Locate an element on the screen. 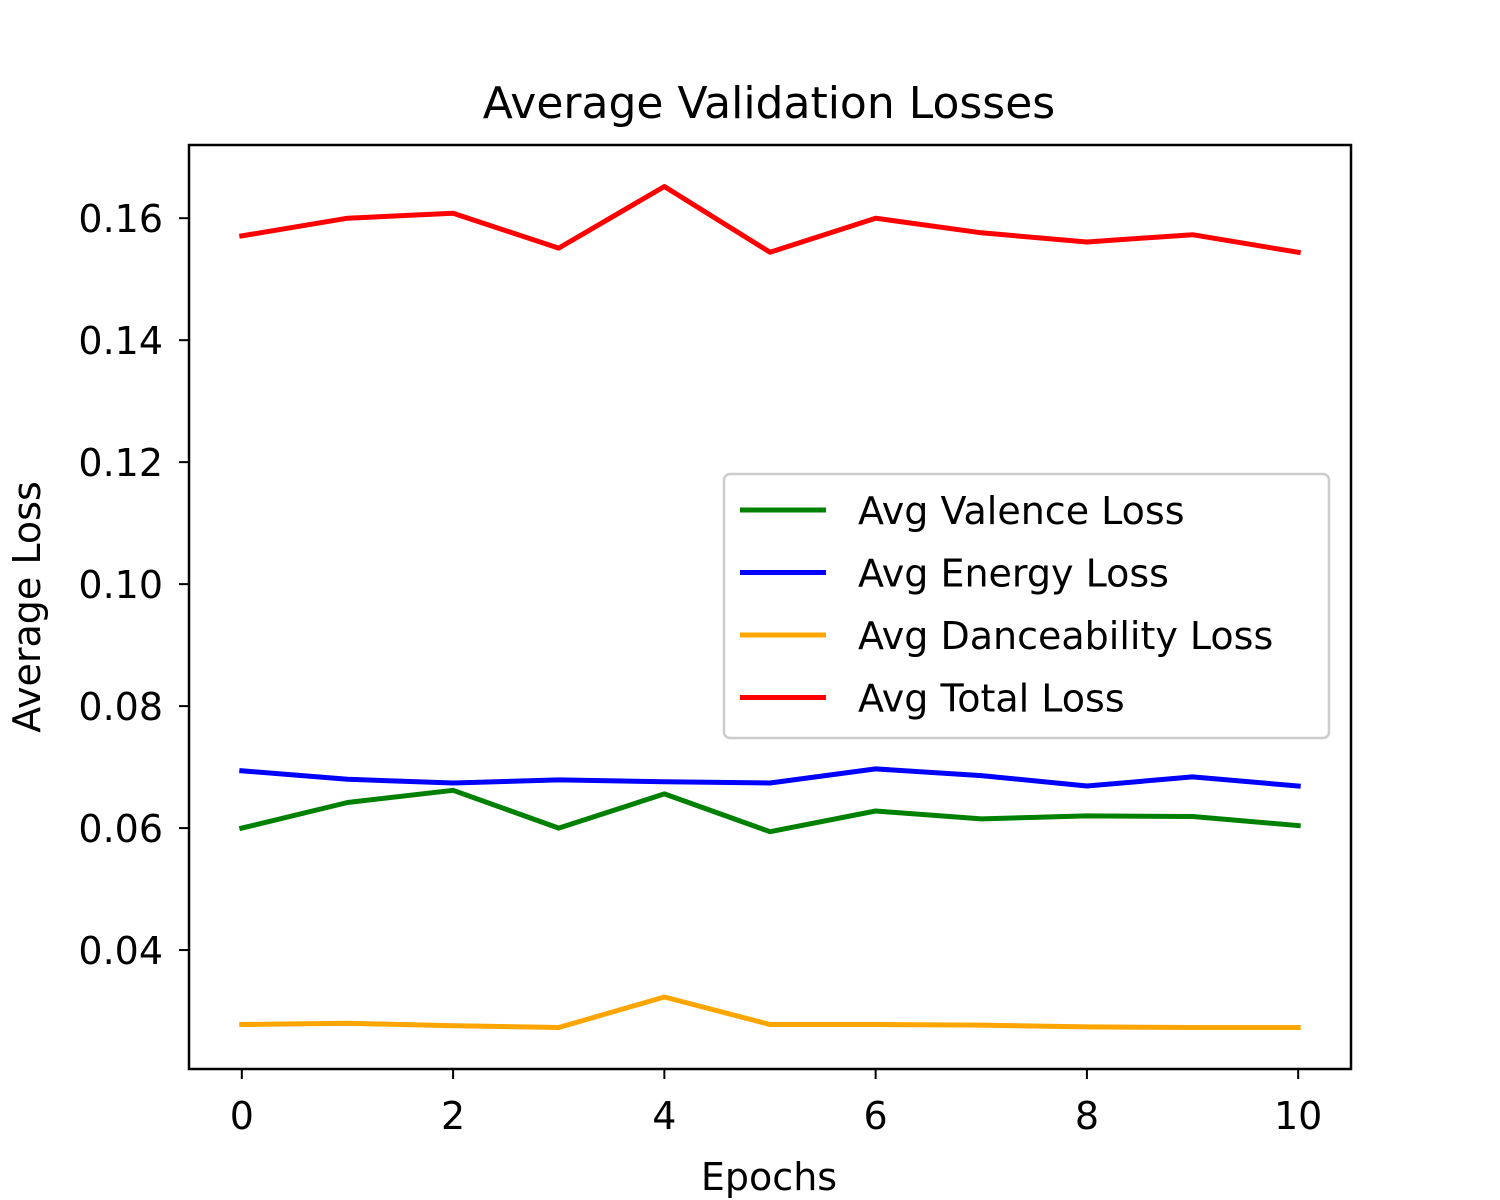 This screenshot has width=1500, height=1200. y-tick-label: 0.16 is located at coordinates (120, 219).